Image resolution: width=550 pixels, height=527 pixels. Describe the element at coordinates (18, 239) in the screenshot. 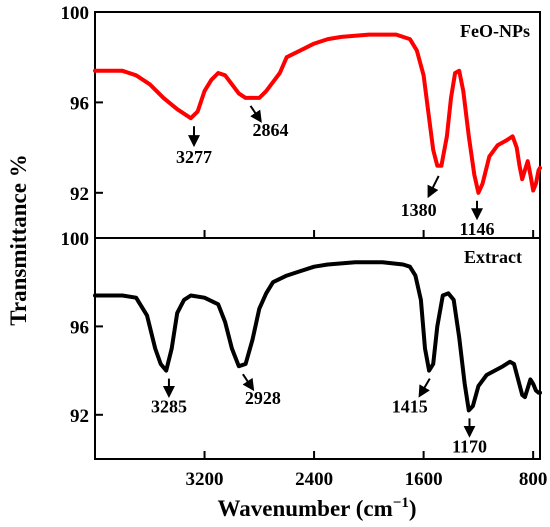

I see `y-axis-label: Transmittance %` at that location.